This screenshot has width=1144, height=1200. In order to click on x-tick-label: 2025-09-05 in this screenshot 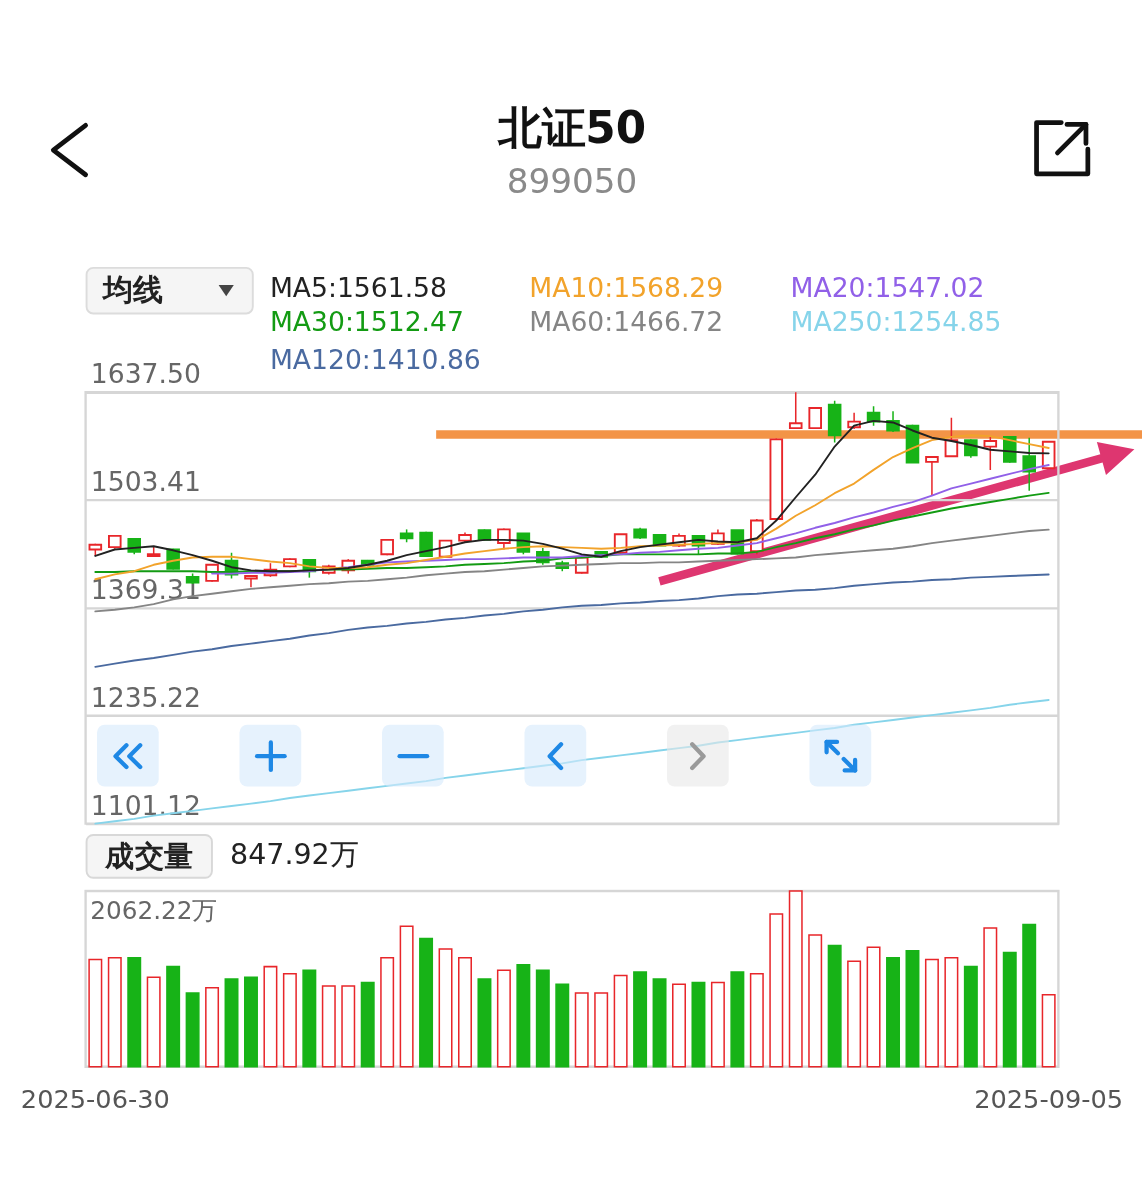, I will do `click(1049, 1099)`.